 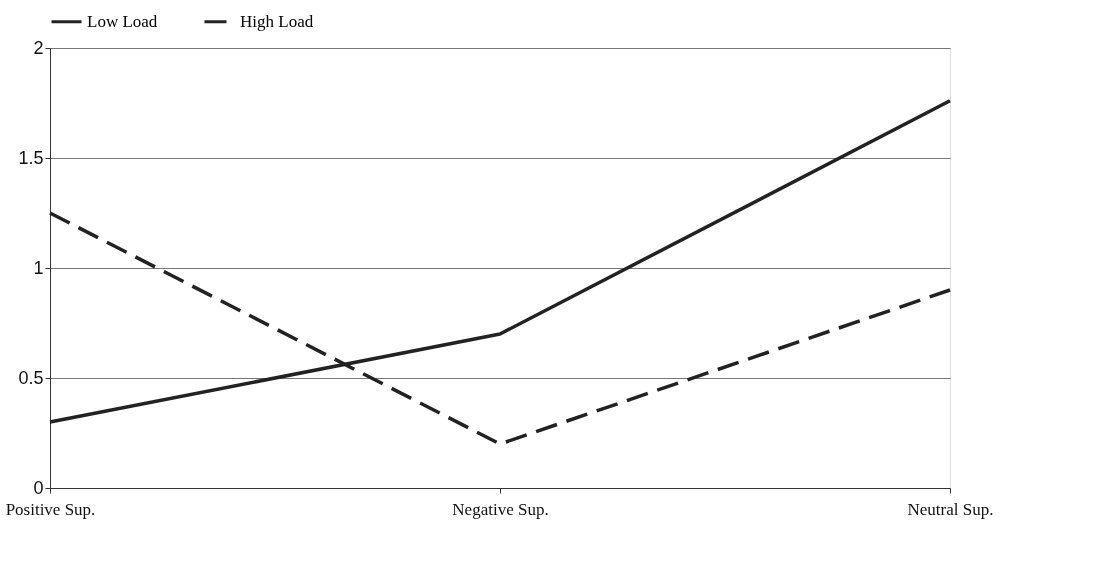 What do you see at coordinates (500, 509) in the screenshot?
I see `x-tick-label: Negative Sup.` at bounding box center [500, 509].